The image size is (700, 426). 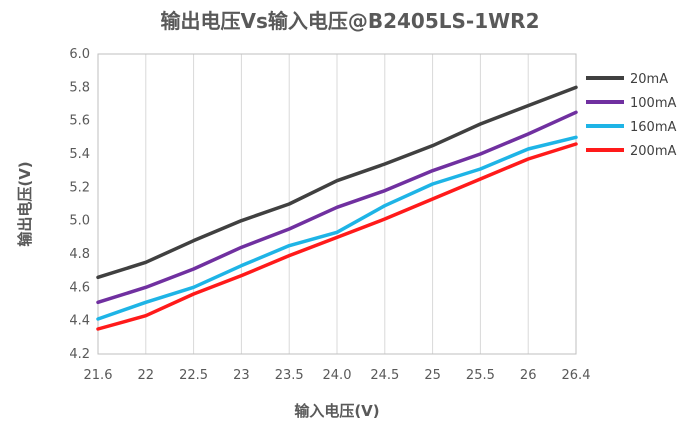 What do you see at coordinates (79, 221) in the screenshot?
I see `y-tick-label: 5.0` at bounding box center [79, 221].